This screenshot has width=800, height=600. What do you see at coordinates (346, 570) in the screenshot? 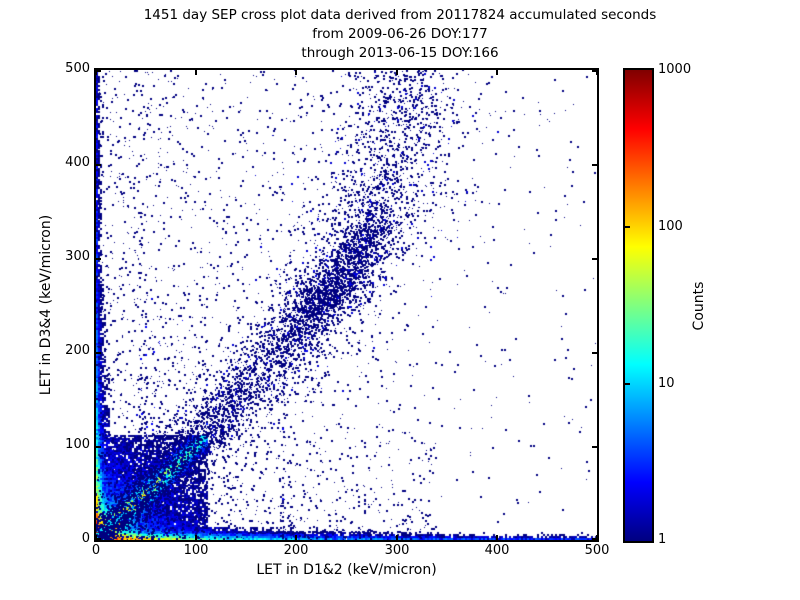
I see `x-axis-label: LET in D1&2 (keV/micron)` at bounding box center [346, 570].